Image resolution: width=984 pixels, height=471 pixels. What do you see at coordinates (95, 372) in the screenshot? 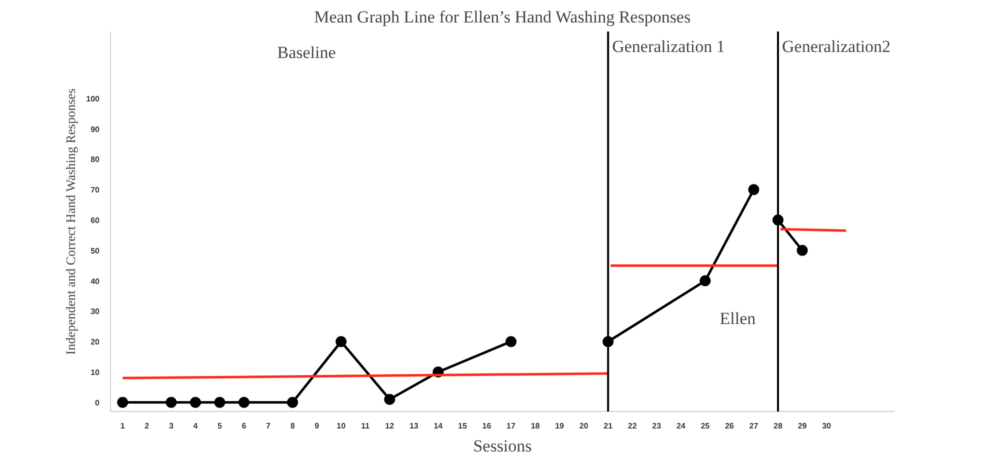
I see `y-tick-label: 10` at bounding box center [95, 372].